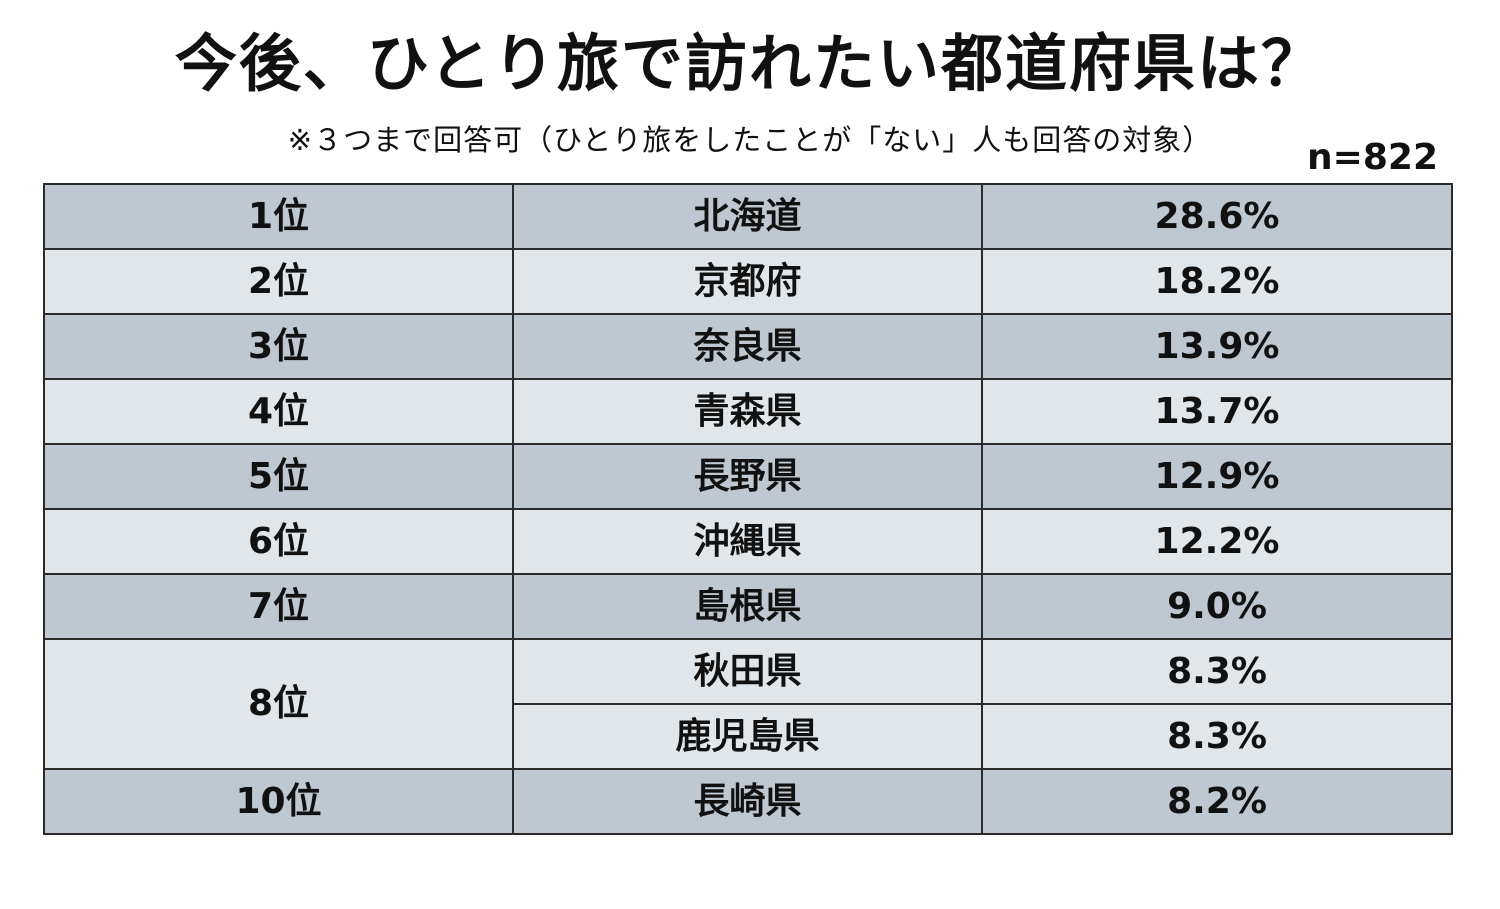  I want to click on table-row: 8位 秋田県 8.3%, so click(748, 704).